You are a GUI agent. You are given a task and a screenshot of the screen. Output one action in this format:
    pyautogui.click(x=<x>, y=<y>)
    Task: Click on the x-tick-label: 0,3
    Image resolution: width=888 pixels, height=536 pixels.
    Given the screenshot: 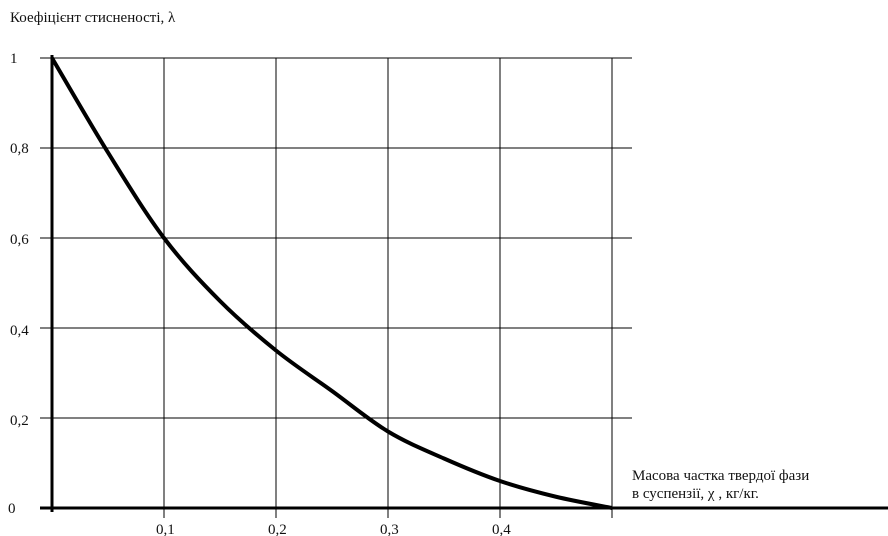 What is the action you would take?
    pyautogui.click(x=389, y=529)
    